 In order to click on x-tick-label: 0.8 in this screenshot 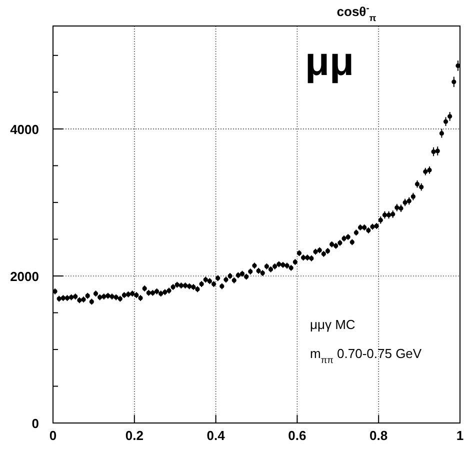, I will do `click(379, 435)`.